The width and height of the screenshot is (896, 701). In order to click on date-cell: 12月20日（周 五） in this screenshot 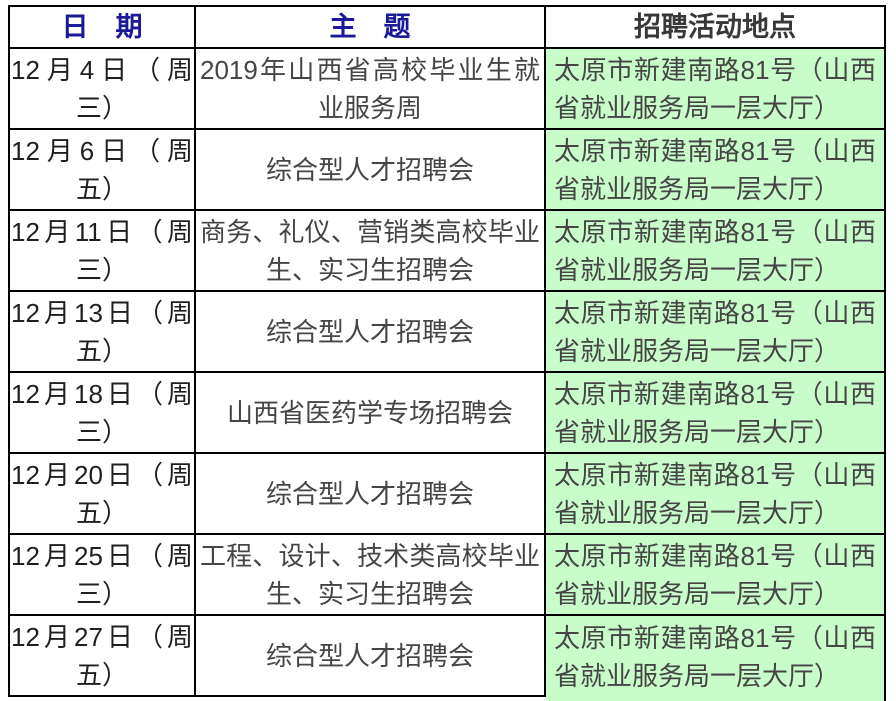, I will do `click(103, 494)`.